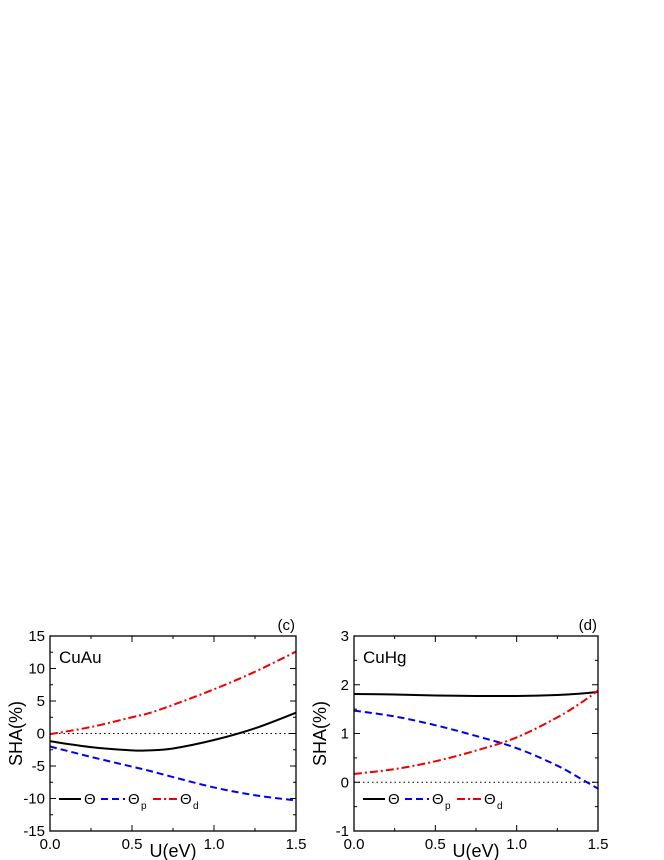 This screenshot has width=664, height=860. I want to click on panel-title: CuAu, so click(80, 657).